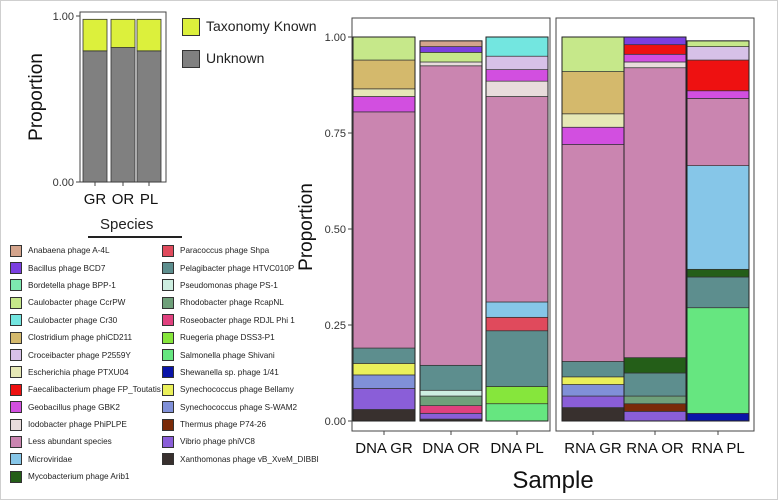 This screenshot has height=500, width=778. Describe the element at coordinates (451, 448) in the screenshot. I see `main-x-tick-label: DNA OR` at that location.